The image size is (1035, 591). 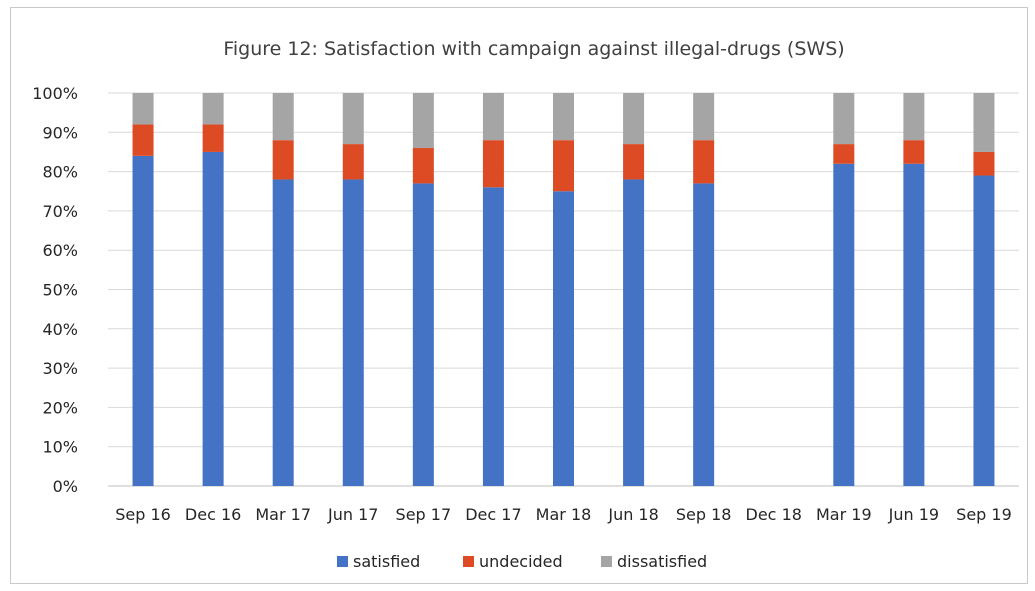 I want to click on legend-label-undecided: undecided, so click(x=521, y=561).